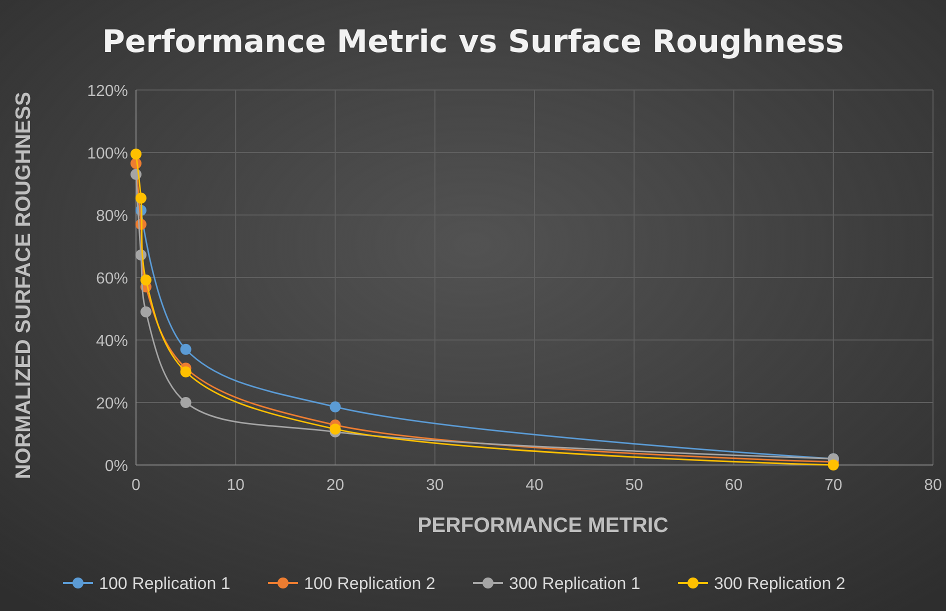  What do you see at coordinates (370, 583) in the screenshot?
I see `legend-label: 100 Replication 2` at bounding box center [370, 583].